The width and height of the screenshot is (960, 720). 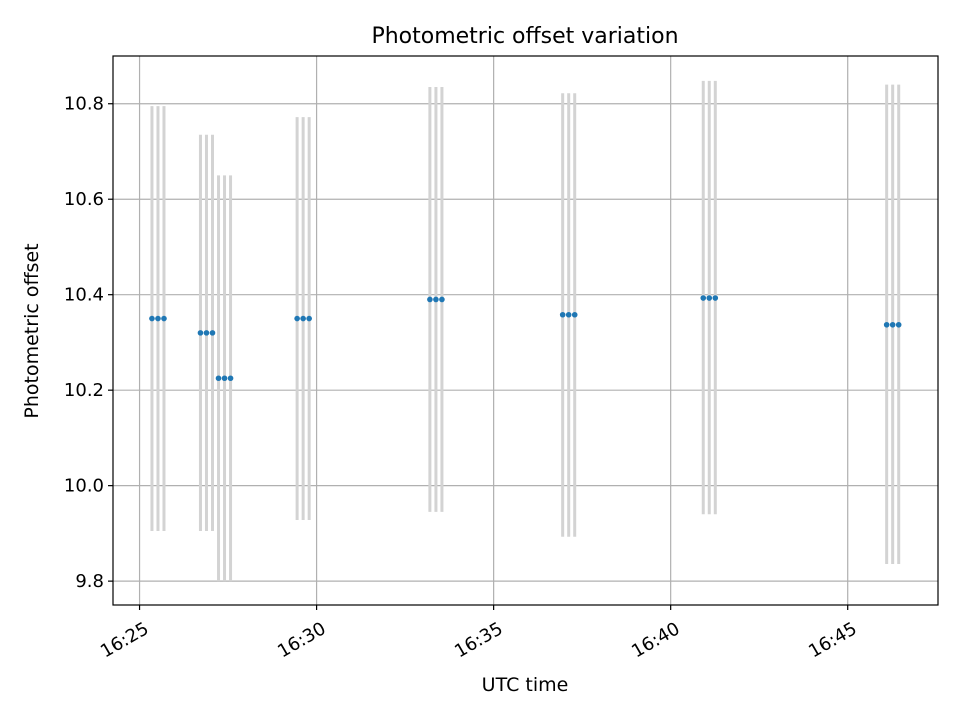 I want to click on data-points, so click(x=525, y=338).